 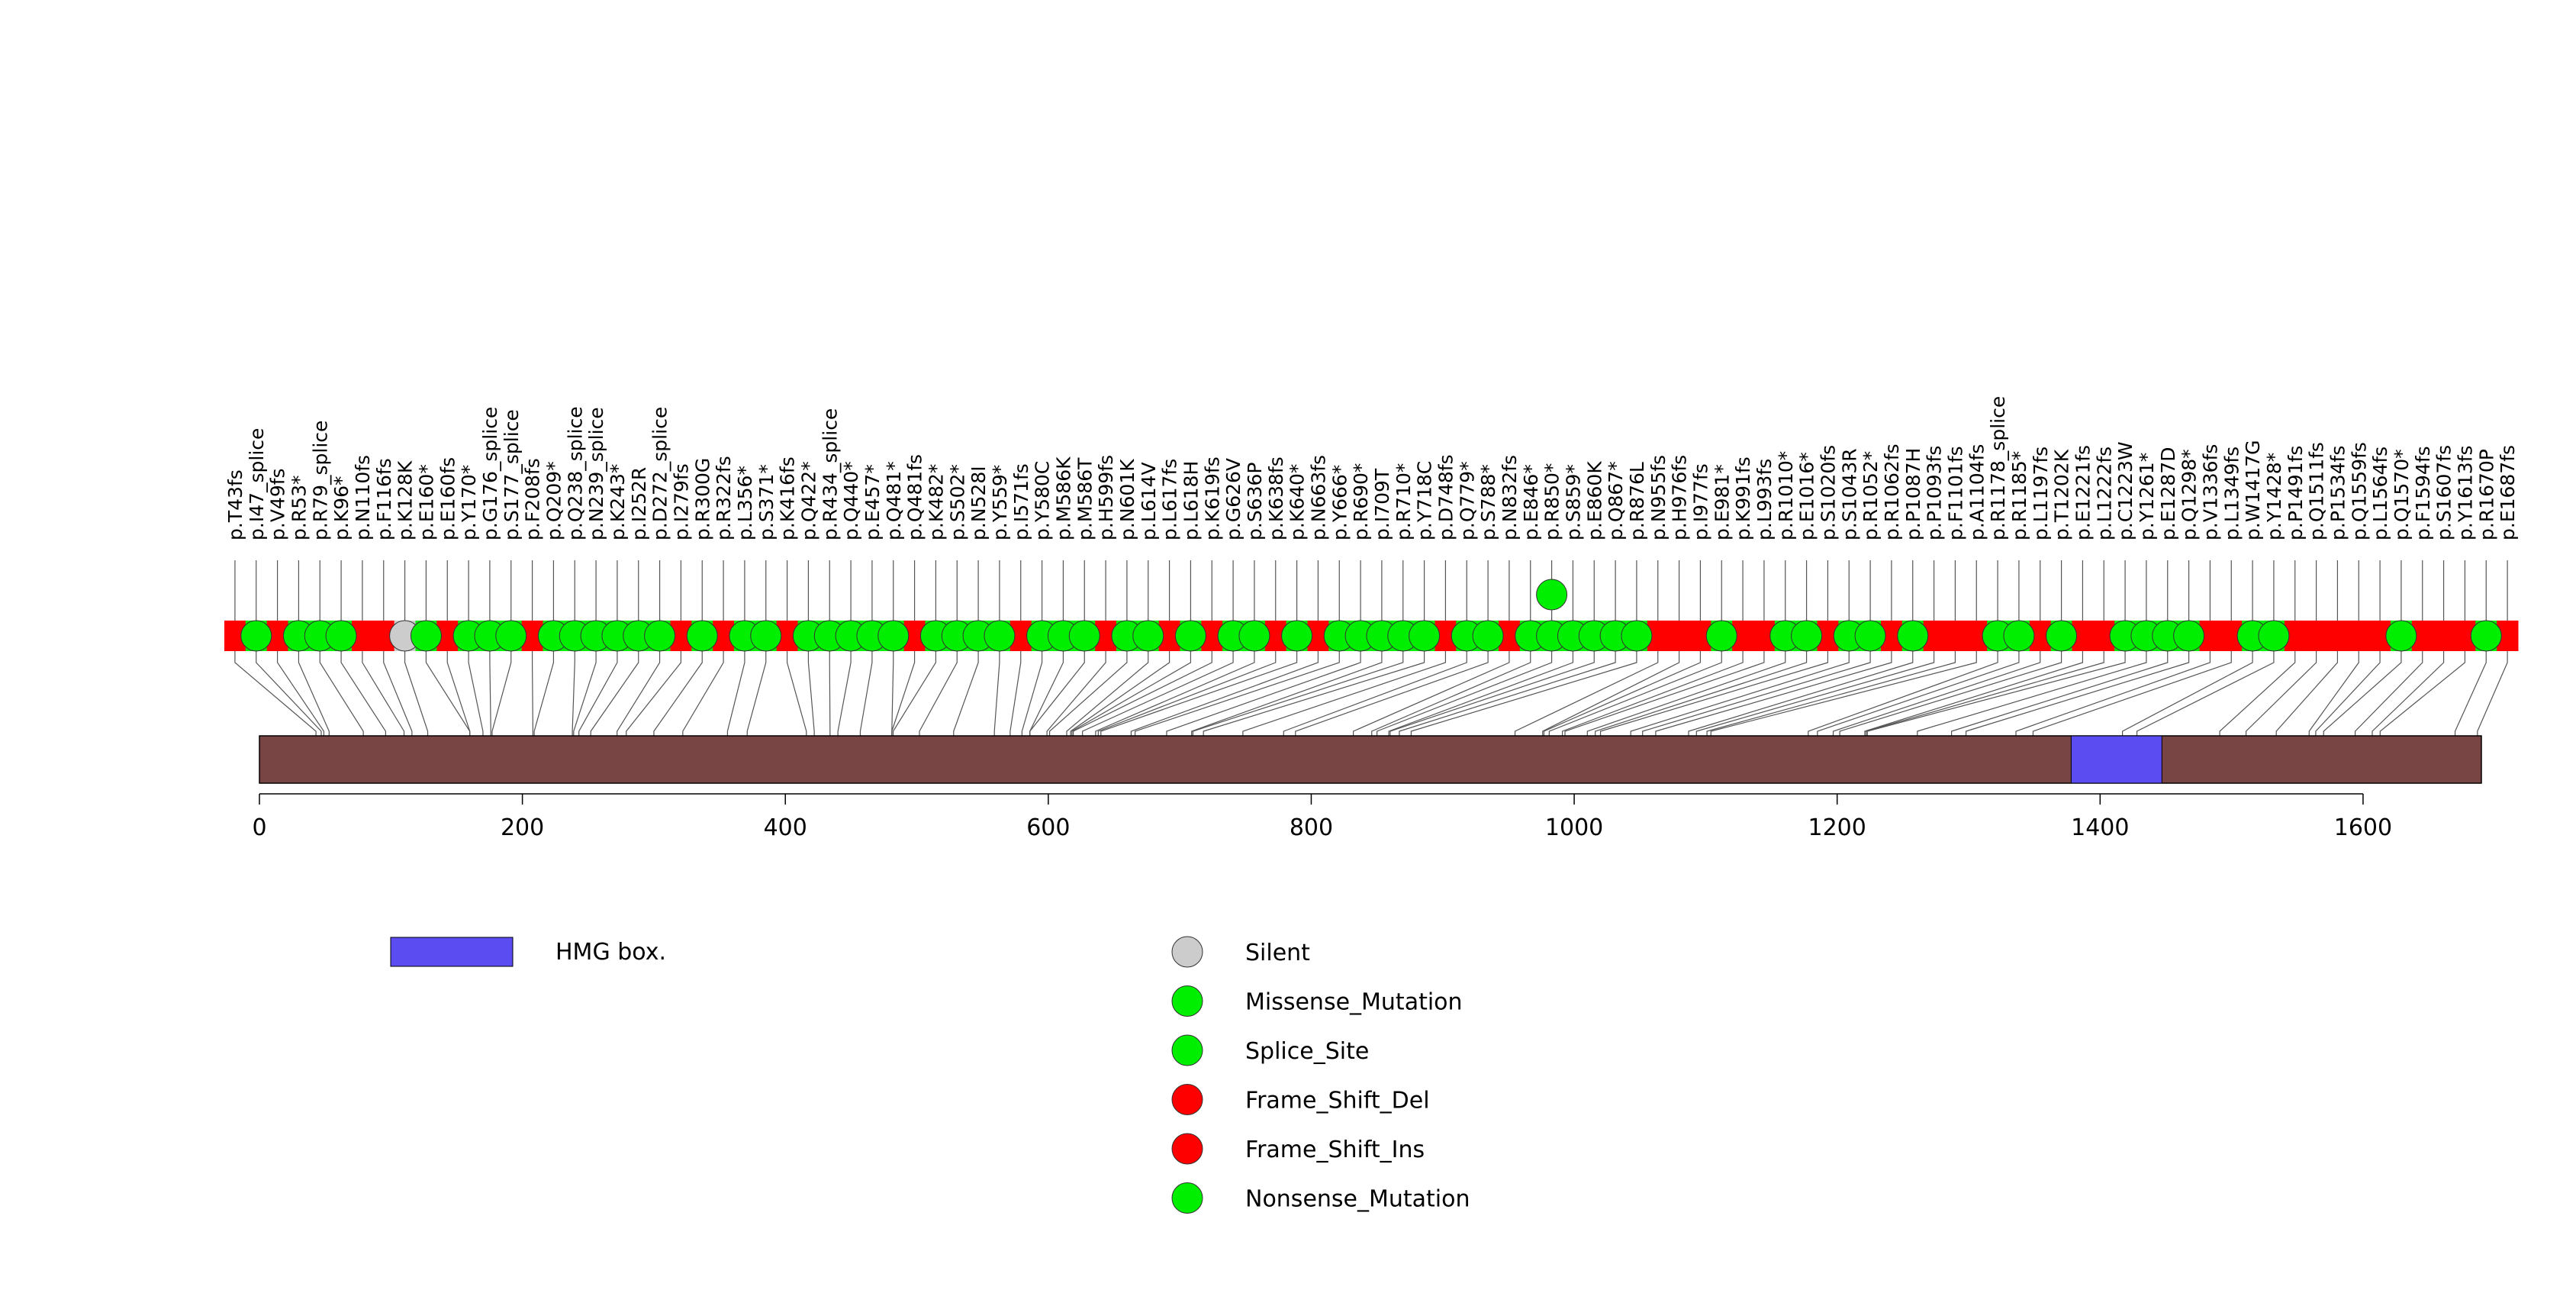 I want to click on mutation-label: p.R876L, so click(x=1637, y=501).